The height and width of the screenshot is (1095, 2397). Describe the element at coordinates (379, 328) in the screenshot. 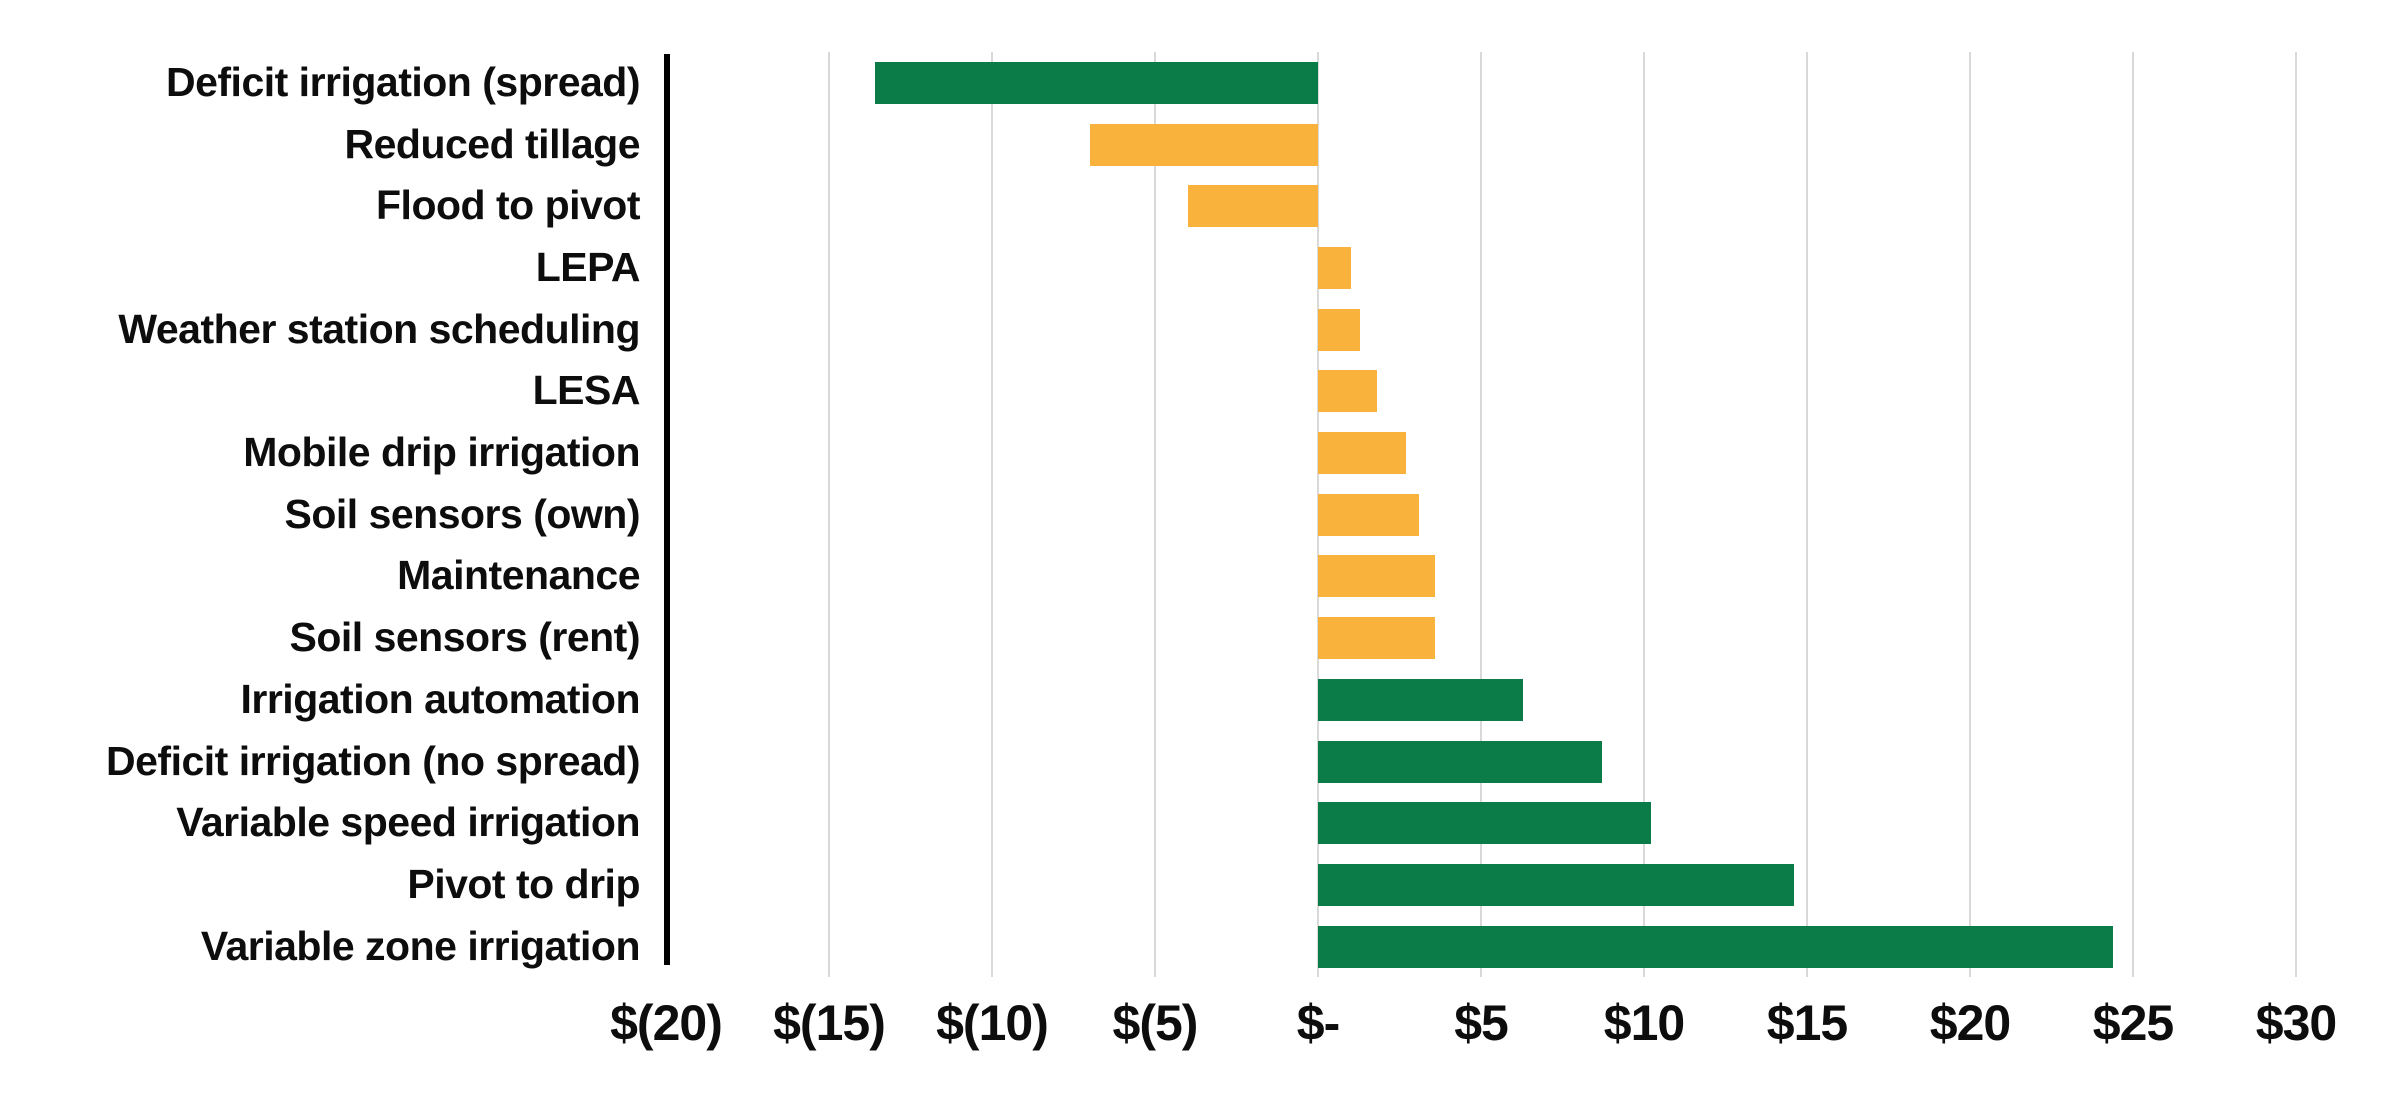

I see `category-label: Weather station scheduling` at that location.